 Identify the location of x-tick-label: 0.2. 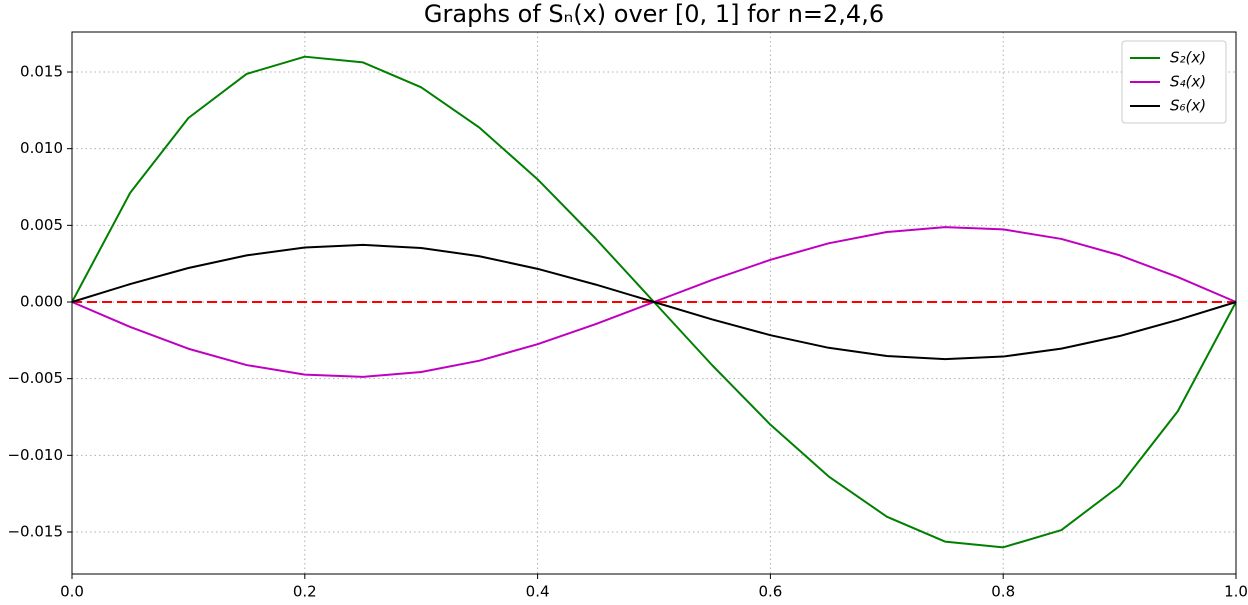
(305, 592).